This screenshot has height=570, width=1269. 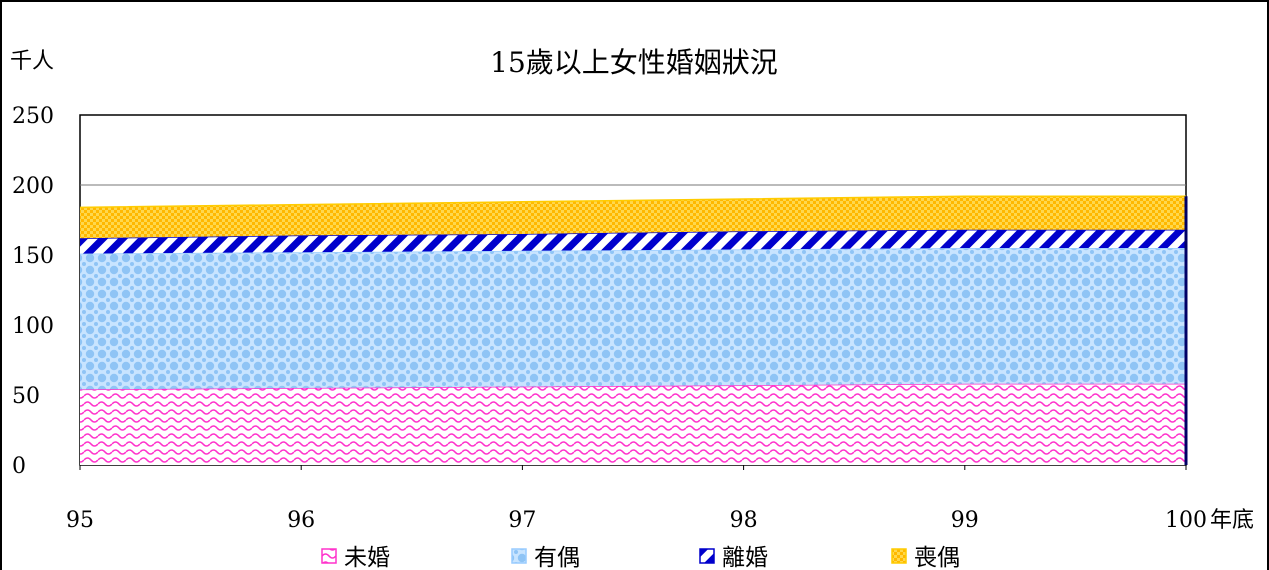 What do you see at coordinates (745, 557) in the screenshot?
I see `legend-label: 離婚` at bounding box center [745, 557].